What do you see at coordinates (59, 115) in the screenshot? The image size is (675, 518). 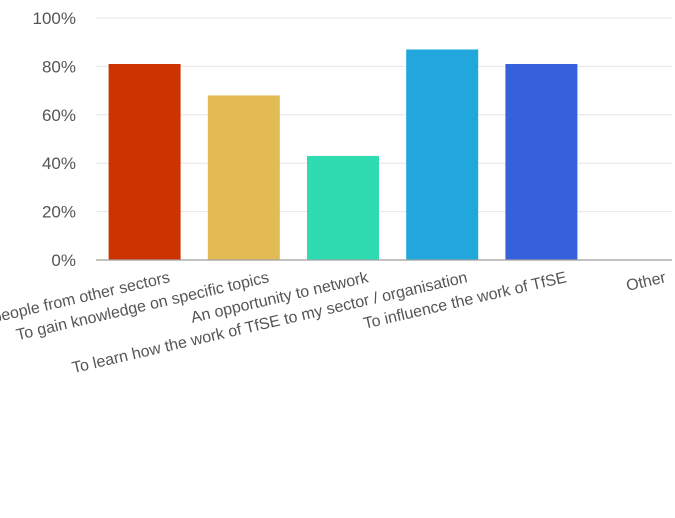 I see `y-tick-label: 60%` at bounding box center [59, 115].